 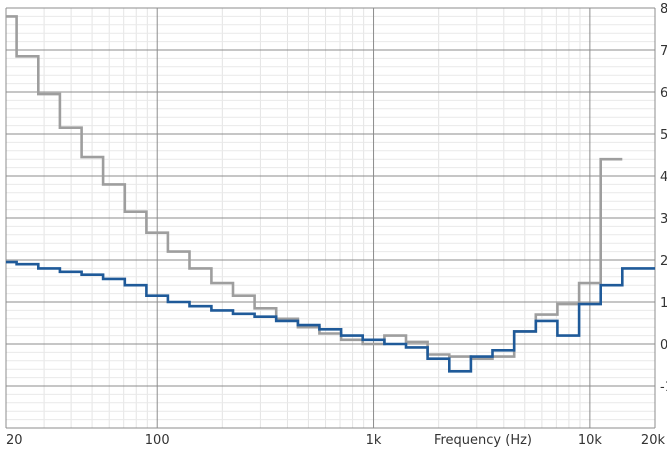 I want to click on x-axis-ticks: 20 100 1k 10k 20k, so click(x=335, y=440).